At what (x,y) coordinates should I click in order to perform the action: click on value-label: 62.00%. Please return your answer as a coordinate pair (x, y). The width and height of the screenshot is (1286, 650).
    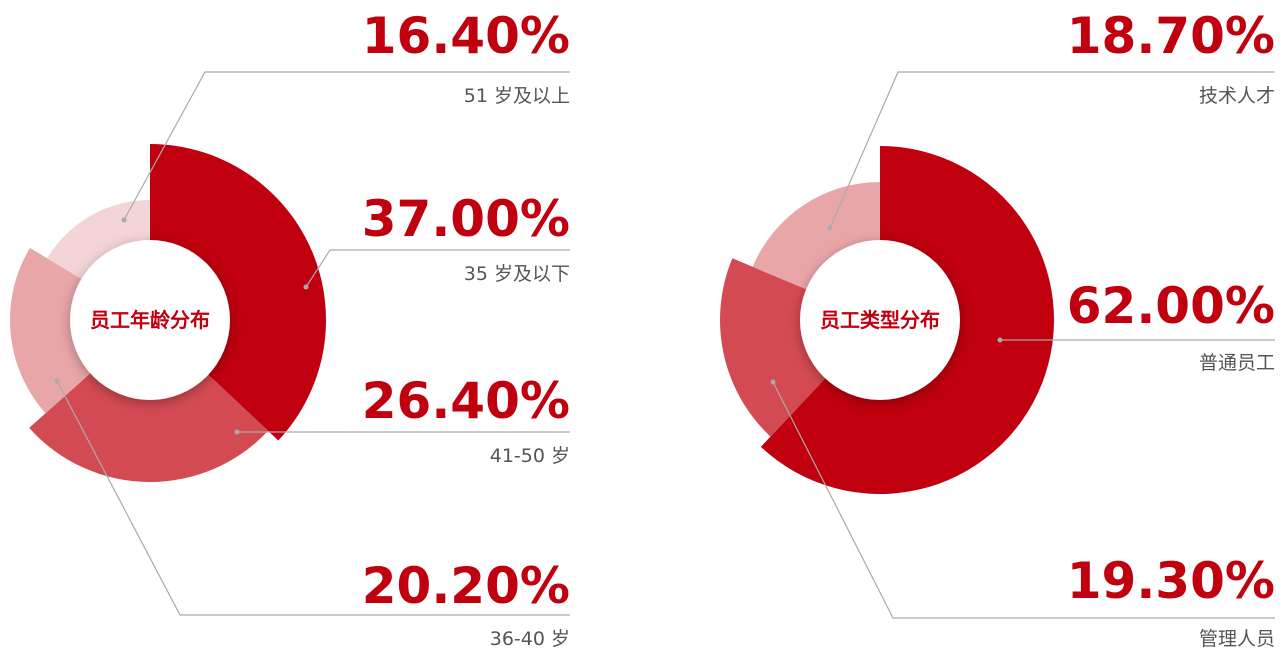
    Looking at the image, I should click on (1171, 306).